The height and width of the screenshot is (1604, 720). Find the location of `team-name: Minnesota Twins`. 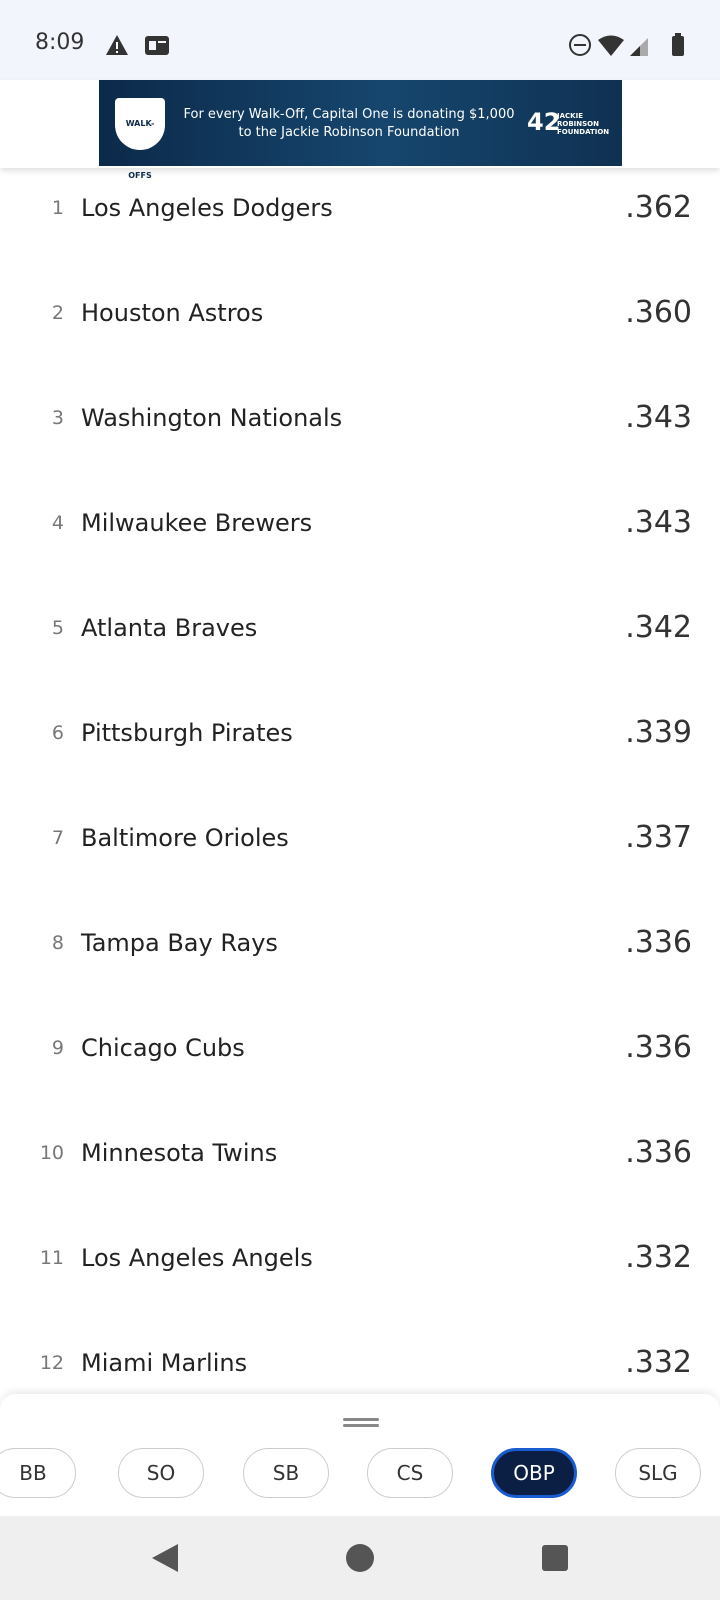

team-name: Minnesota Twins is located at coordinates (179, 1153).